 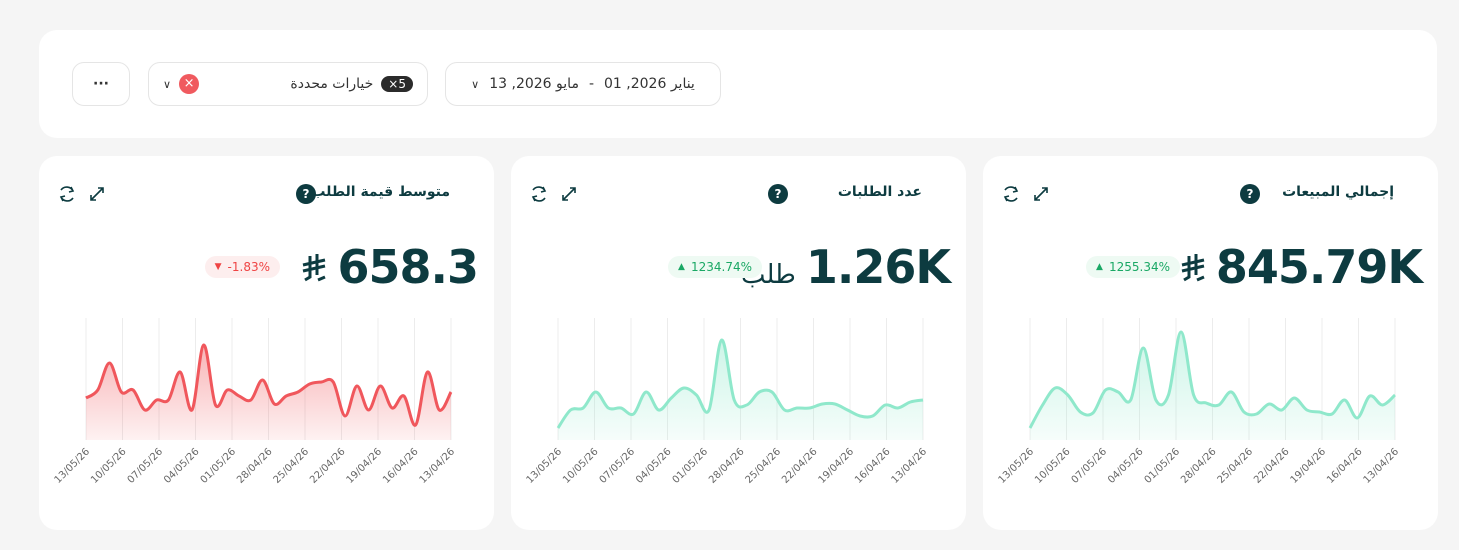 I want to click on change-badge: ▲ 1255.34%, so click(x=1133, y=267).